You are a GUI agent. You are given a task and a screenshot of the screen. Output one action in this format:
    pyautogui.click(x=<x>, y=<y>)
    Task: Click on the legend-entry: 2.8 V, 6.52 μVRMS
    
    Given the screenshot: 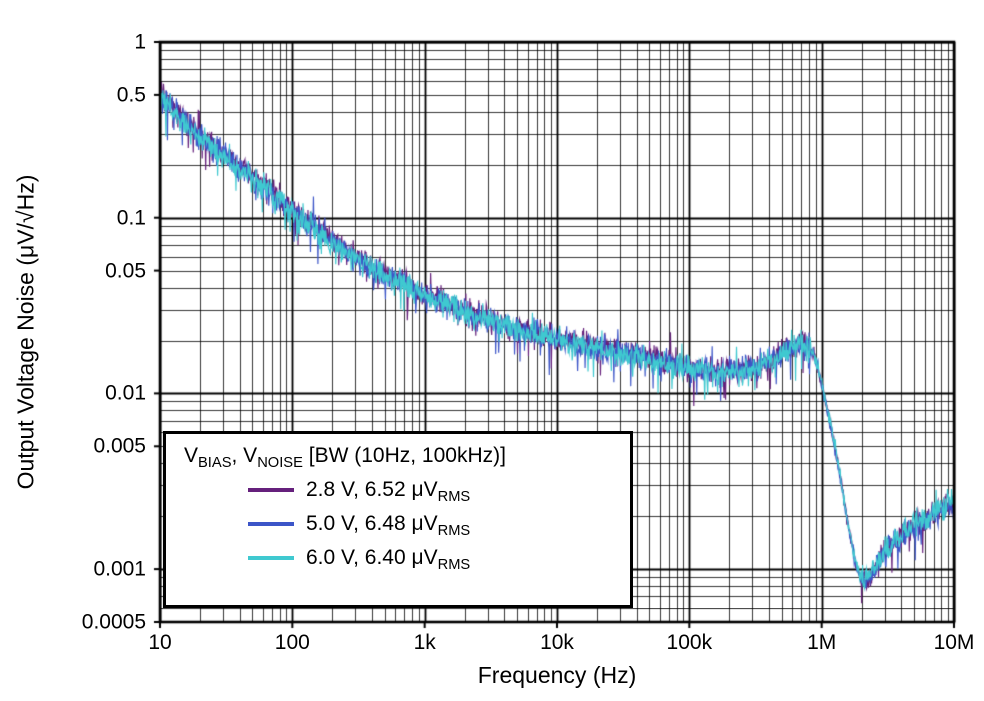 What is the action you would take?
    pyautogui.click(x=434, y=492)
    